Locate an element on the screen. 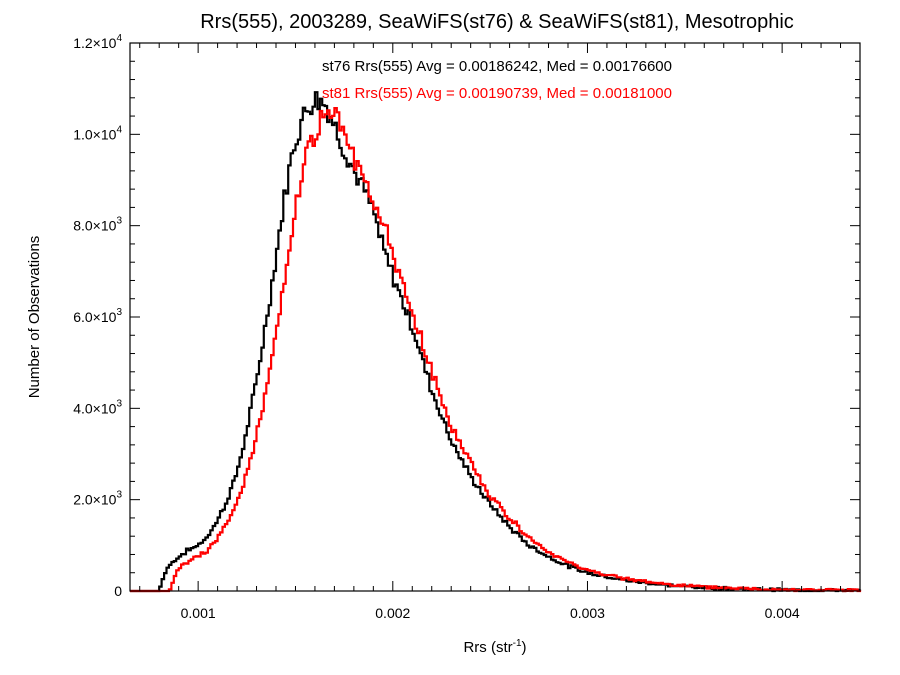 This screenshot has width=900, height=675. y-axis-label: Number of Observations is located at coordinates (34, 317).